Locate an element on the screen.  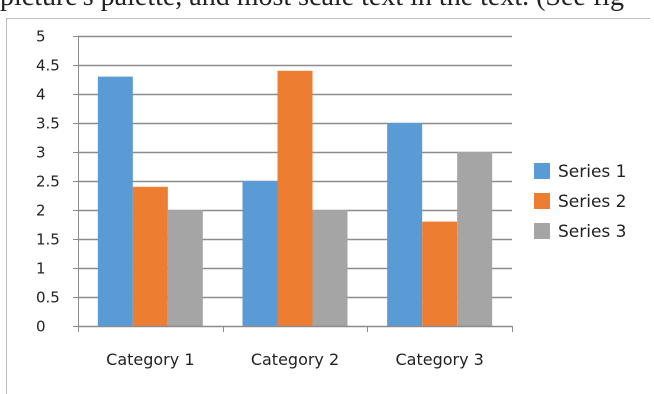
y-tick-label: 4.5 is located at coordinates (48, 66).